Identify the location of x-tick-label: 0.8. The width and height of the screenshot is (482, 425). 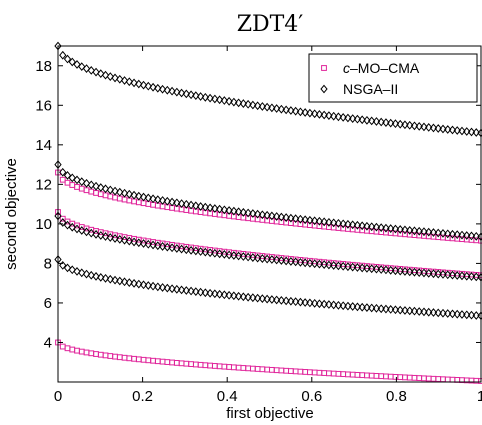
(396, 396).